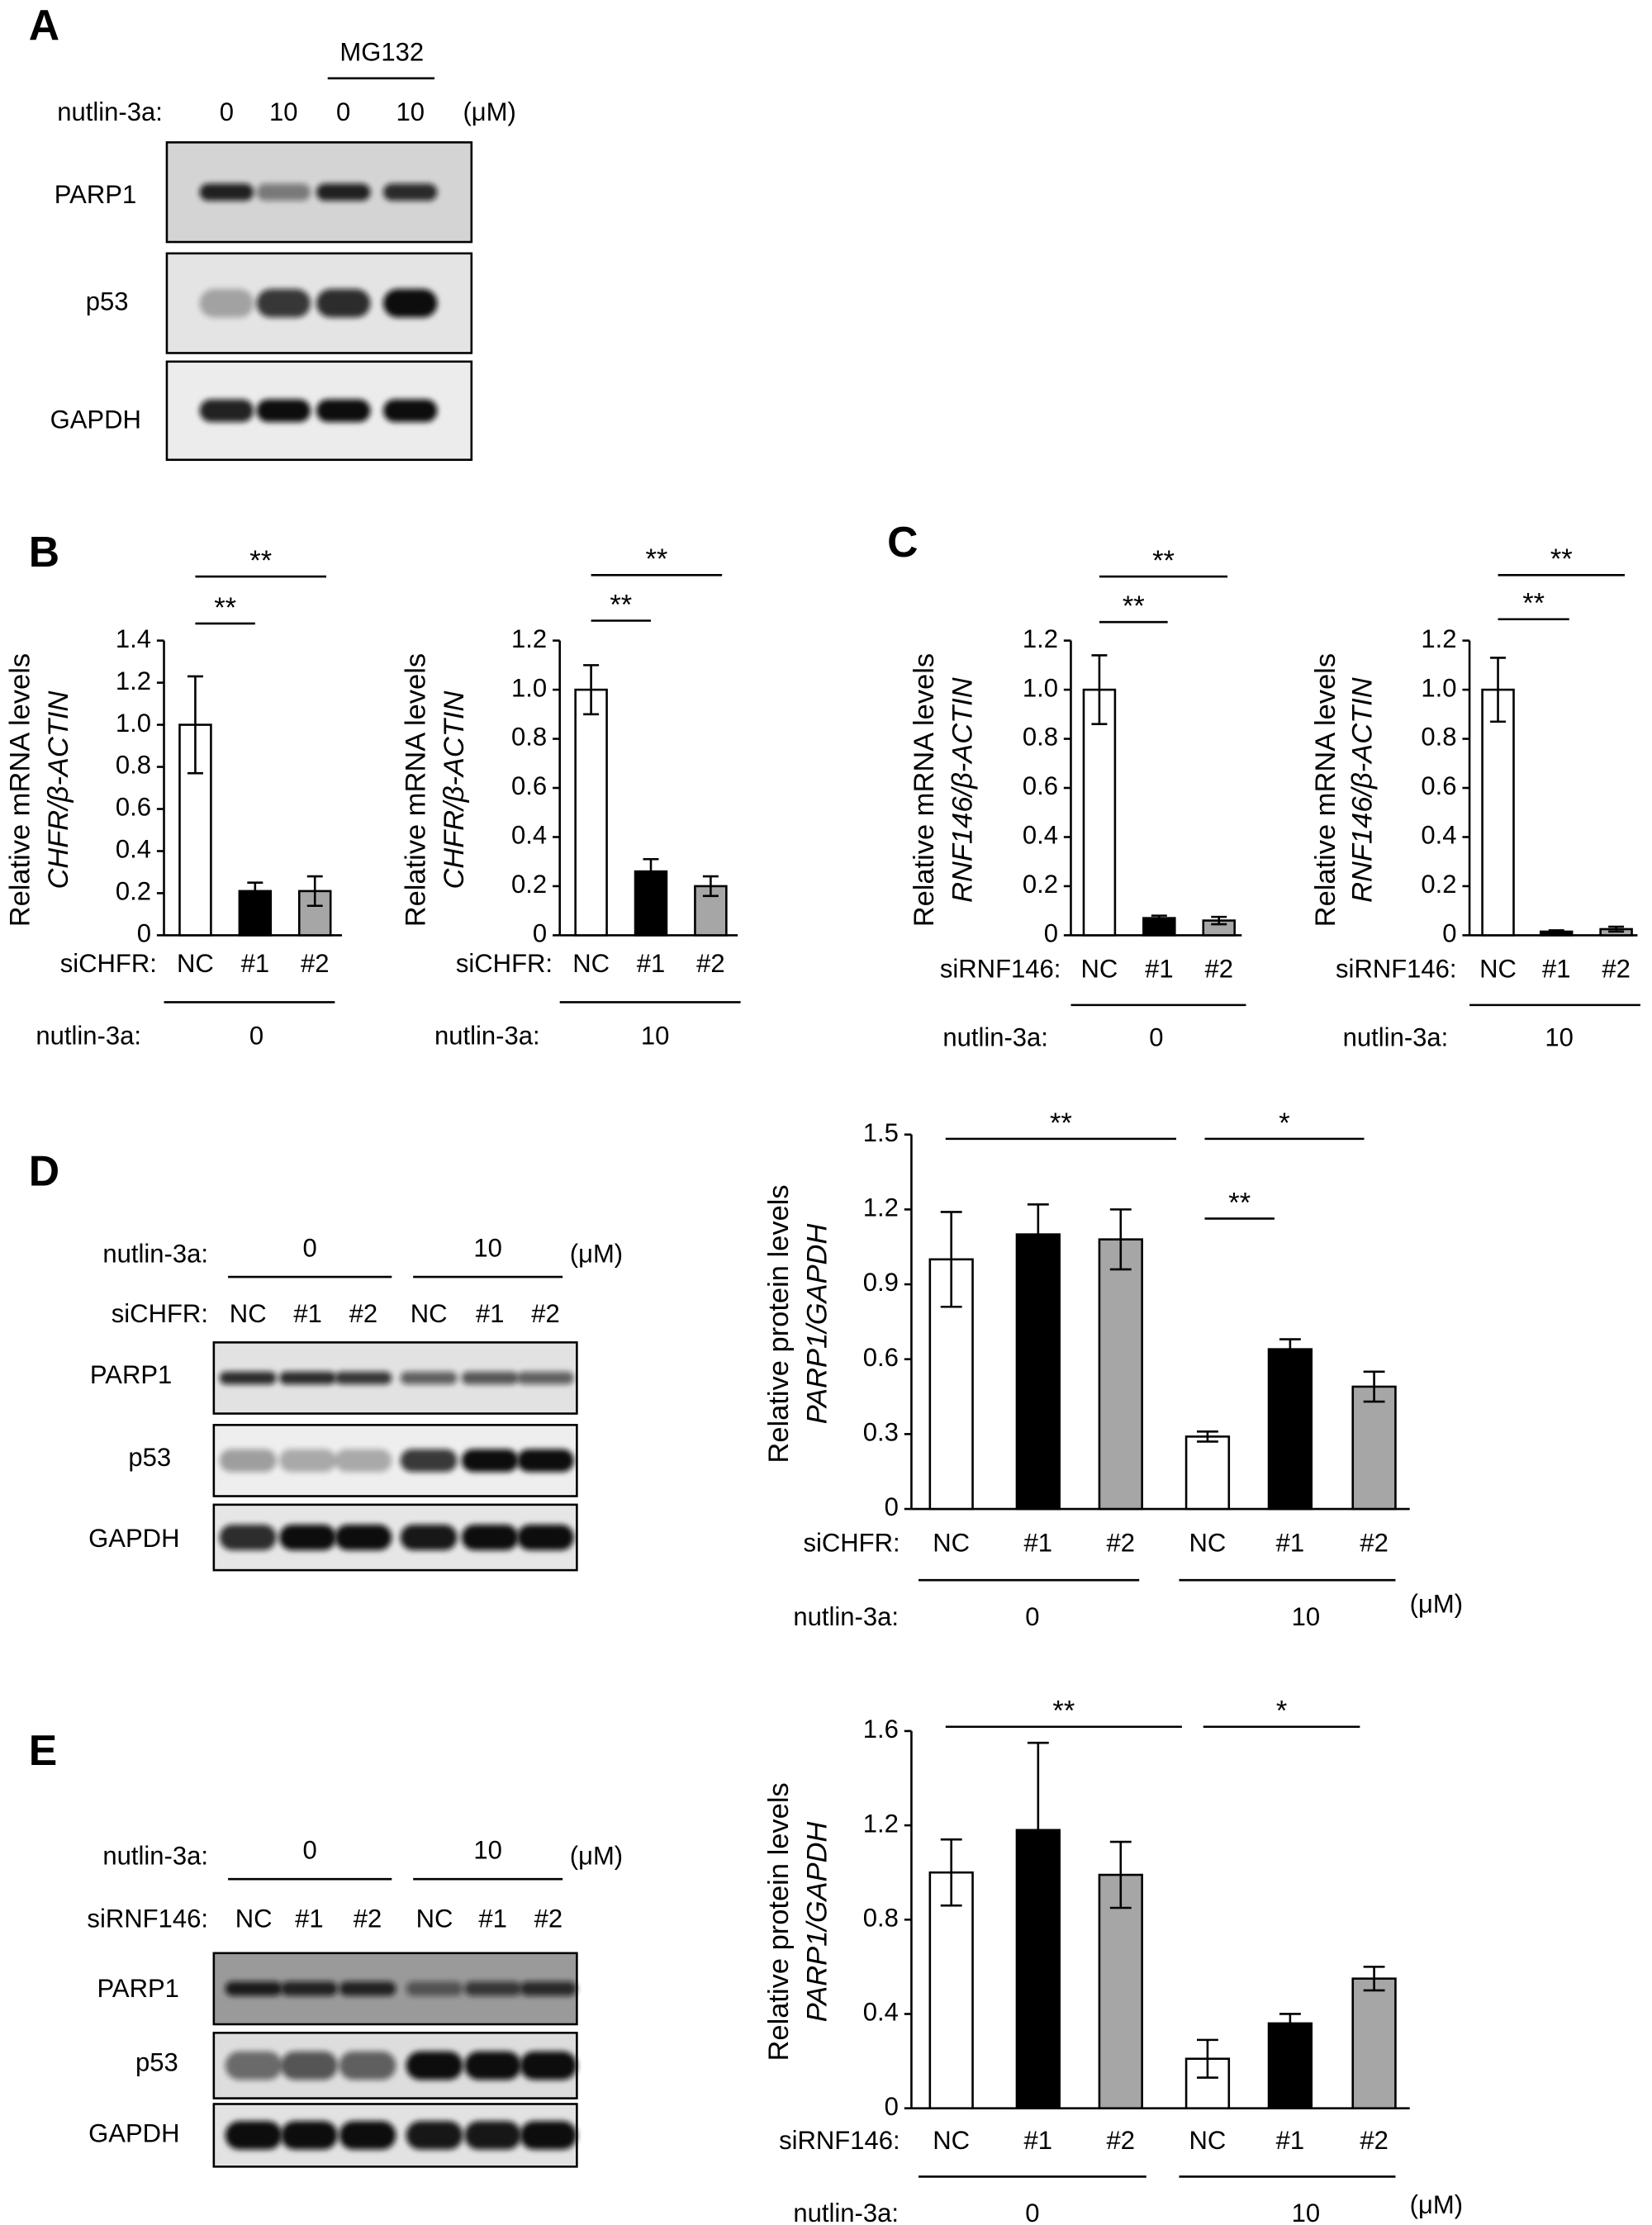 This screenshot has width=1652, height=2225. What do you see at coordinates (545, 1313) in the screenshot?
I see `lane-label: #2` at bounding box center [545, 1313].